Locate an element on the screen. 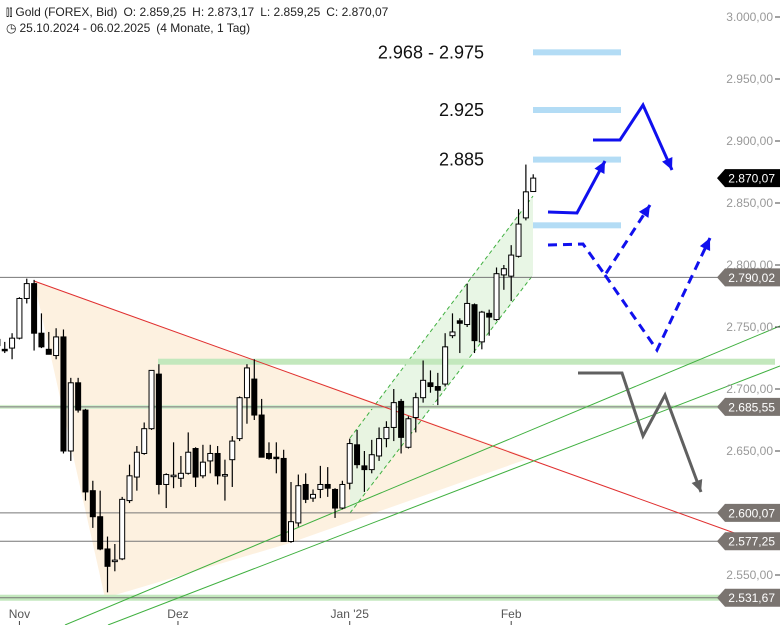 The image size is (780, 625). bullish-arrow-2-head is located at coordinates (667, 163).